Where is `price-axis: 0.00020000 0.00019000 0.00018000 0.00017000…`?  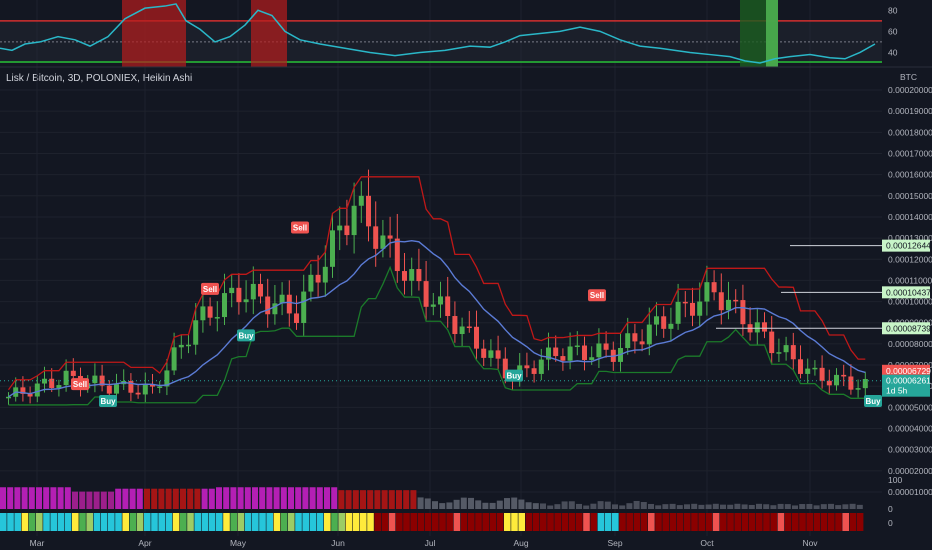
price-axis: 0.00020000 0.00019000 0.00018000 0.00017000… is located at coordinates (907, 291).